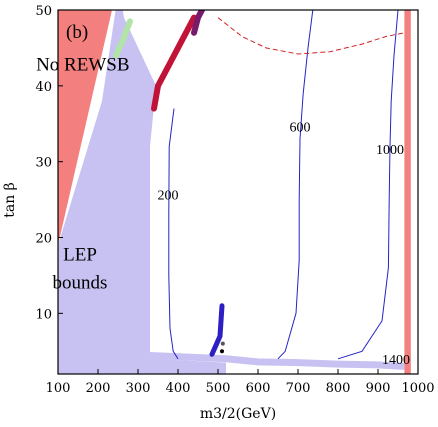  I want to click on panel-label: (b), so click(77, 32).